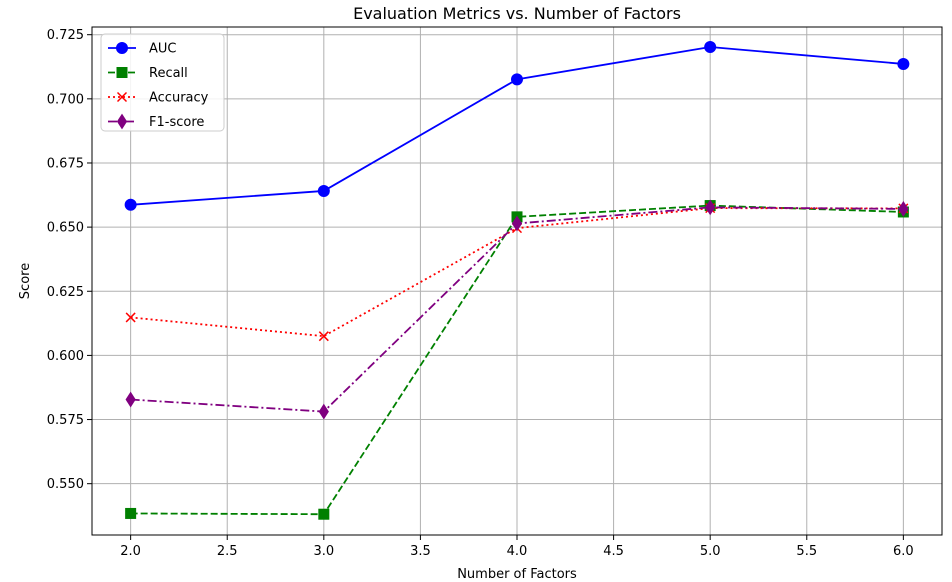 Image resolution: width=952 pixels, height=582 pixels. I want to click on x-tick-label: 2.5, so click(227, 551).